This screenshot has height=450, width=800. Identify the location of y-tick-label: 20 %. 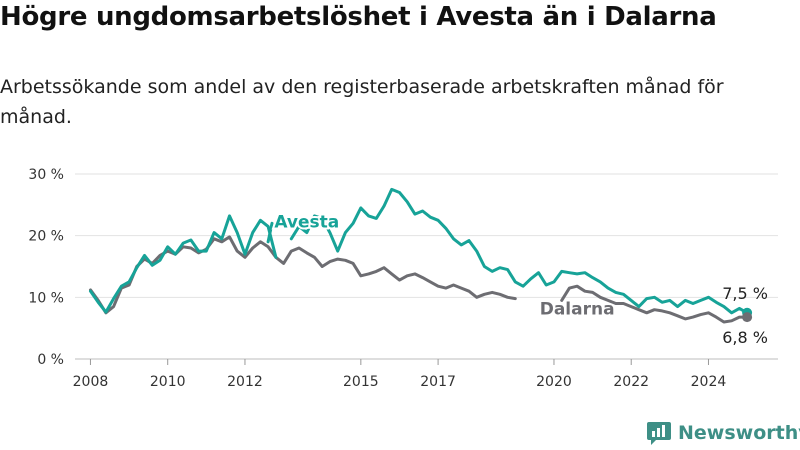
(46, 237).